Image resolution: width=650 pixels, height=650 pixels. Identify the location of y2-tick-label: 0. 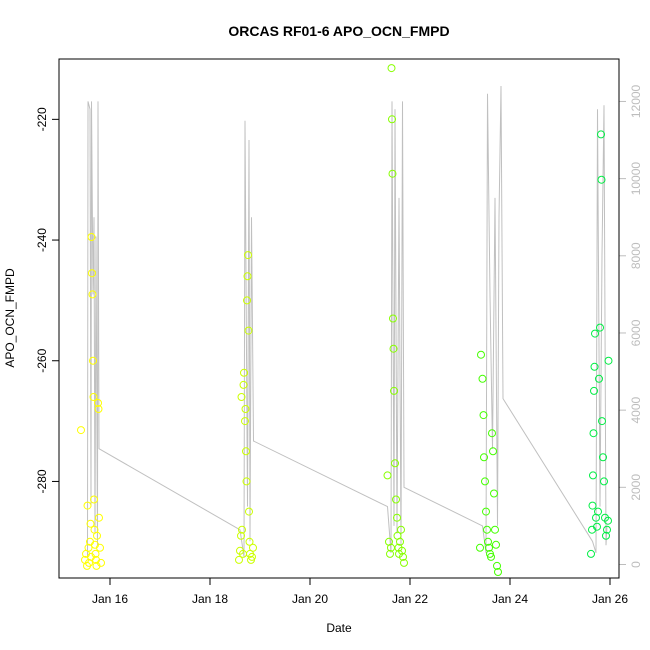
(636, 564).